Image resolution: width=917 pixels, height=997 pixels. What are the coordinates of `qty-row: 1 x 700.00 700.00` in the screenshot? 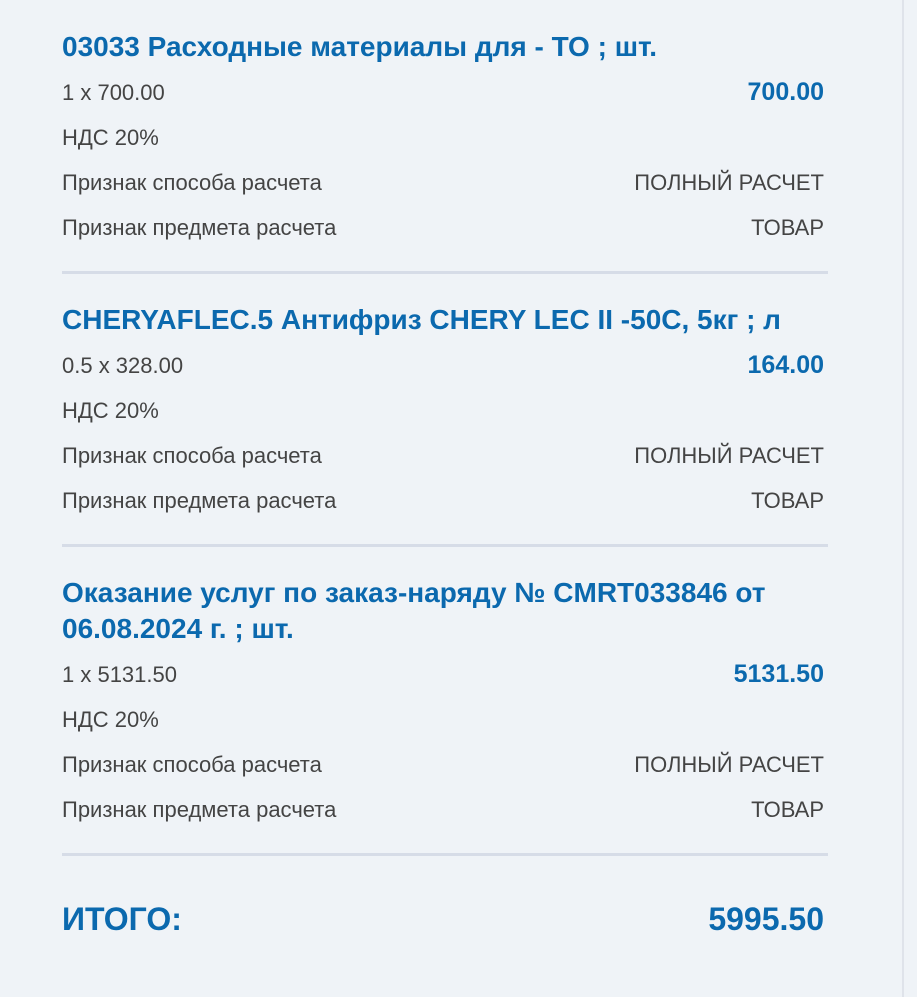 It's located at (445, 92).